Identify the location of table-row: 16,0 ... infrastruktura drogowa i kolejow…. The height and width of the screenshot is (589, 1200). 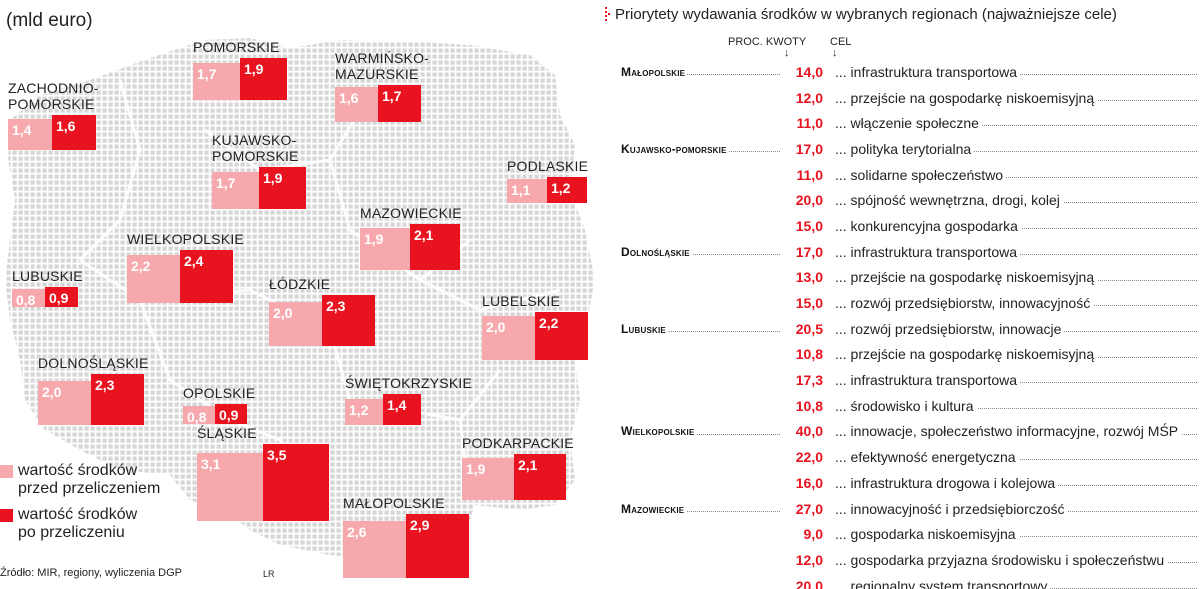
(901, 483).